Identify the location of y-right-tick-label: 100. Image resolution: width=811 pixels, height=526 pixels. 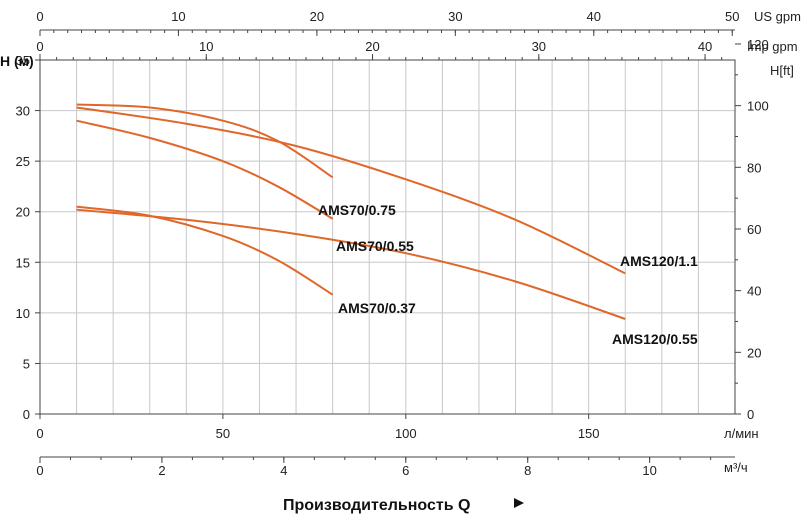
(758, 106).